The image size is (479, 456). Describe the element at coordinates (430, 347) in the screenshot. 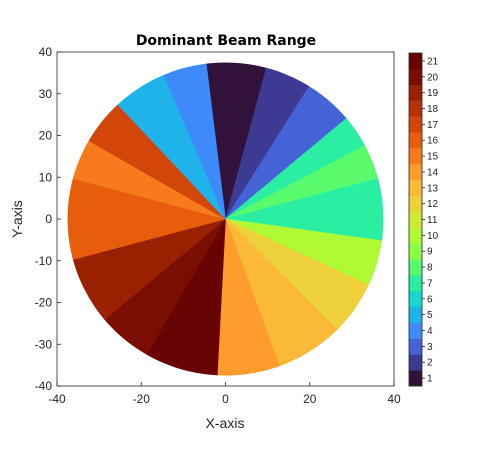

I see `colorbar-tick-label: 3` at that location.